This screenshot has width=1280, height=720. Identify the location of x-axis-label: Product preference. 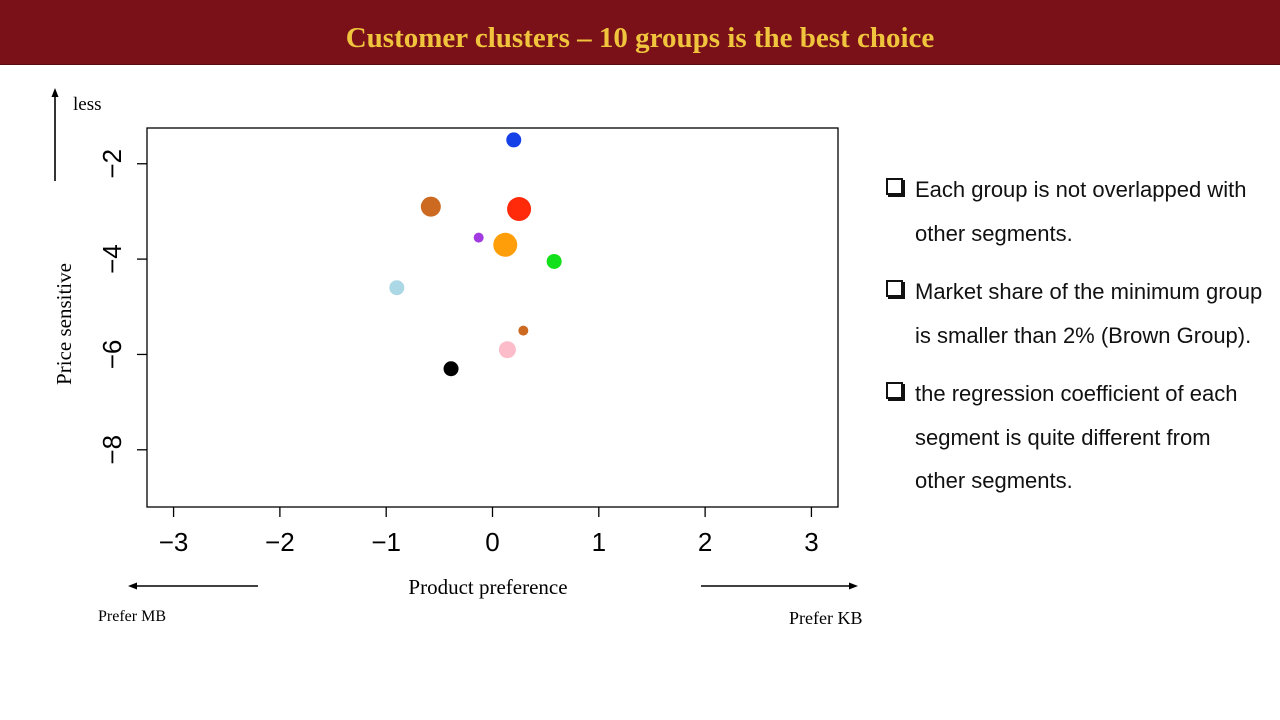
(487, 587).